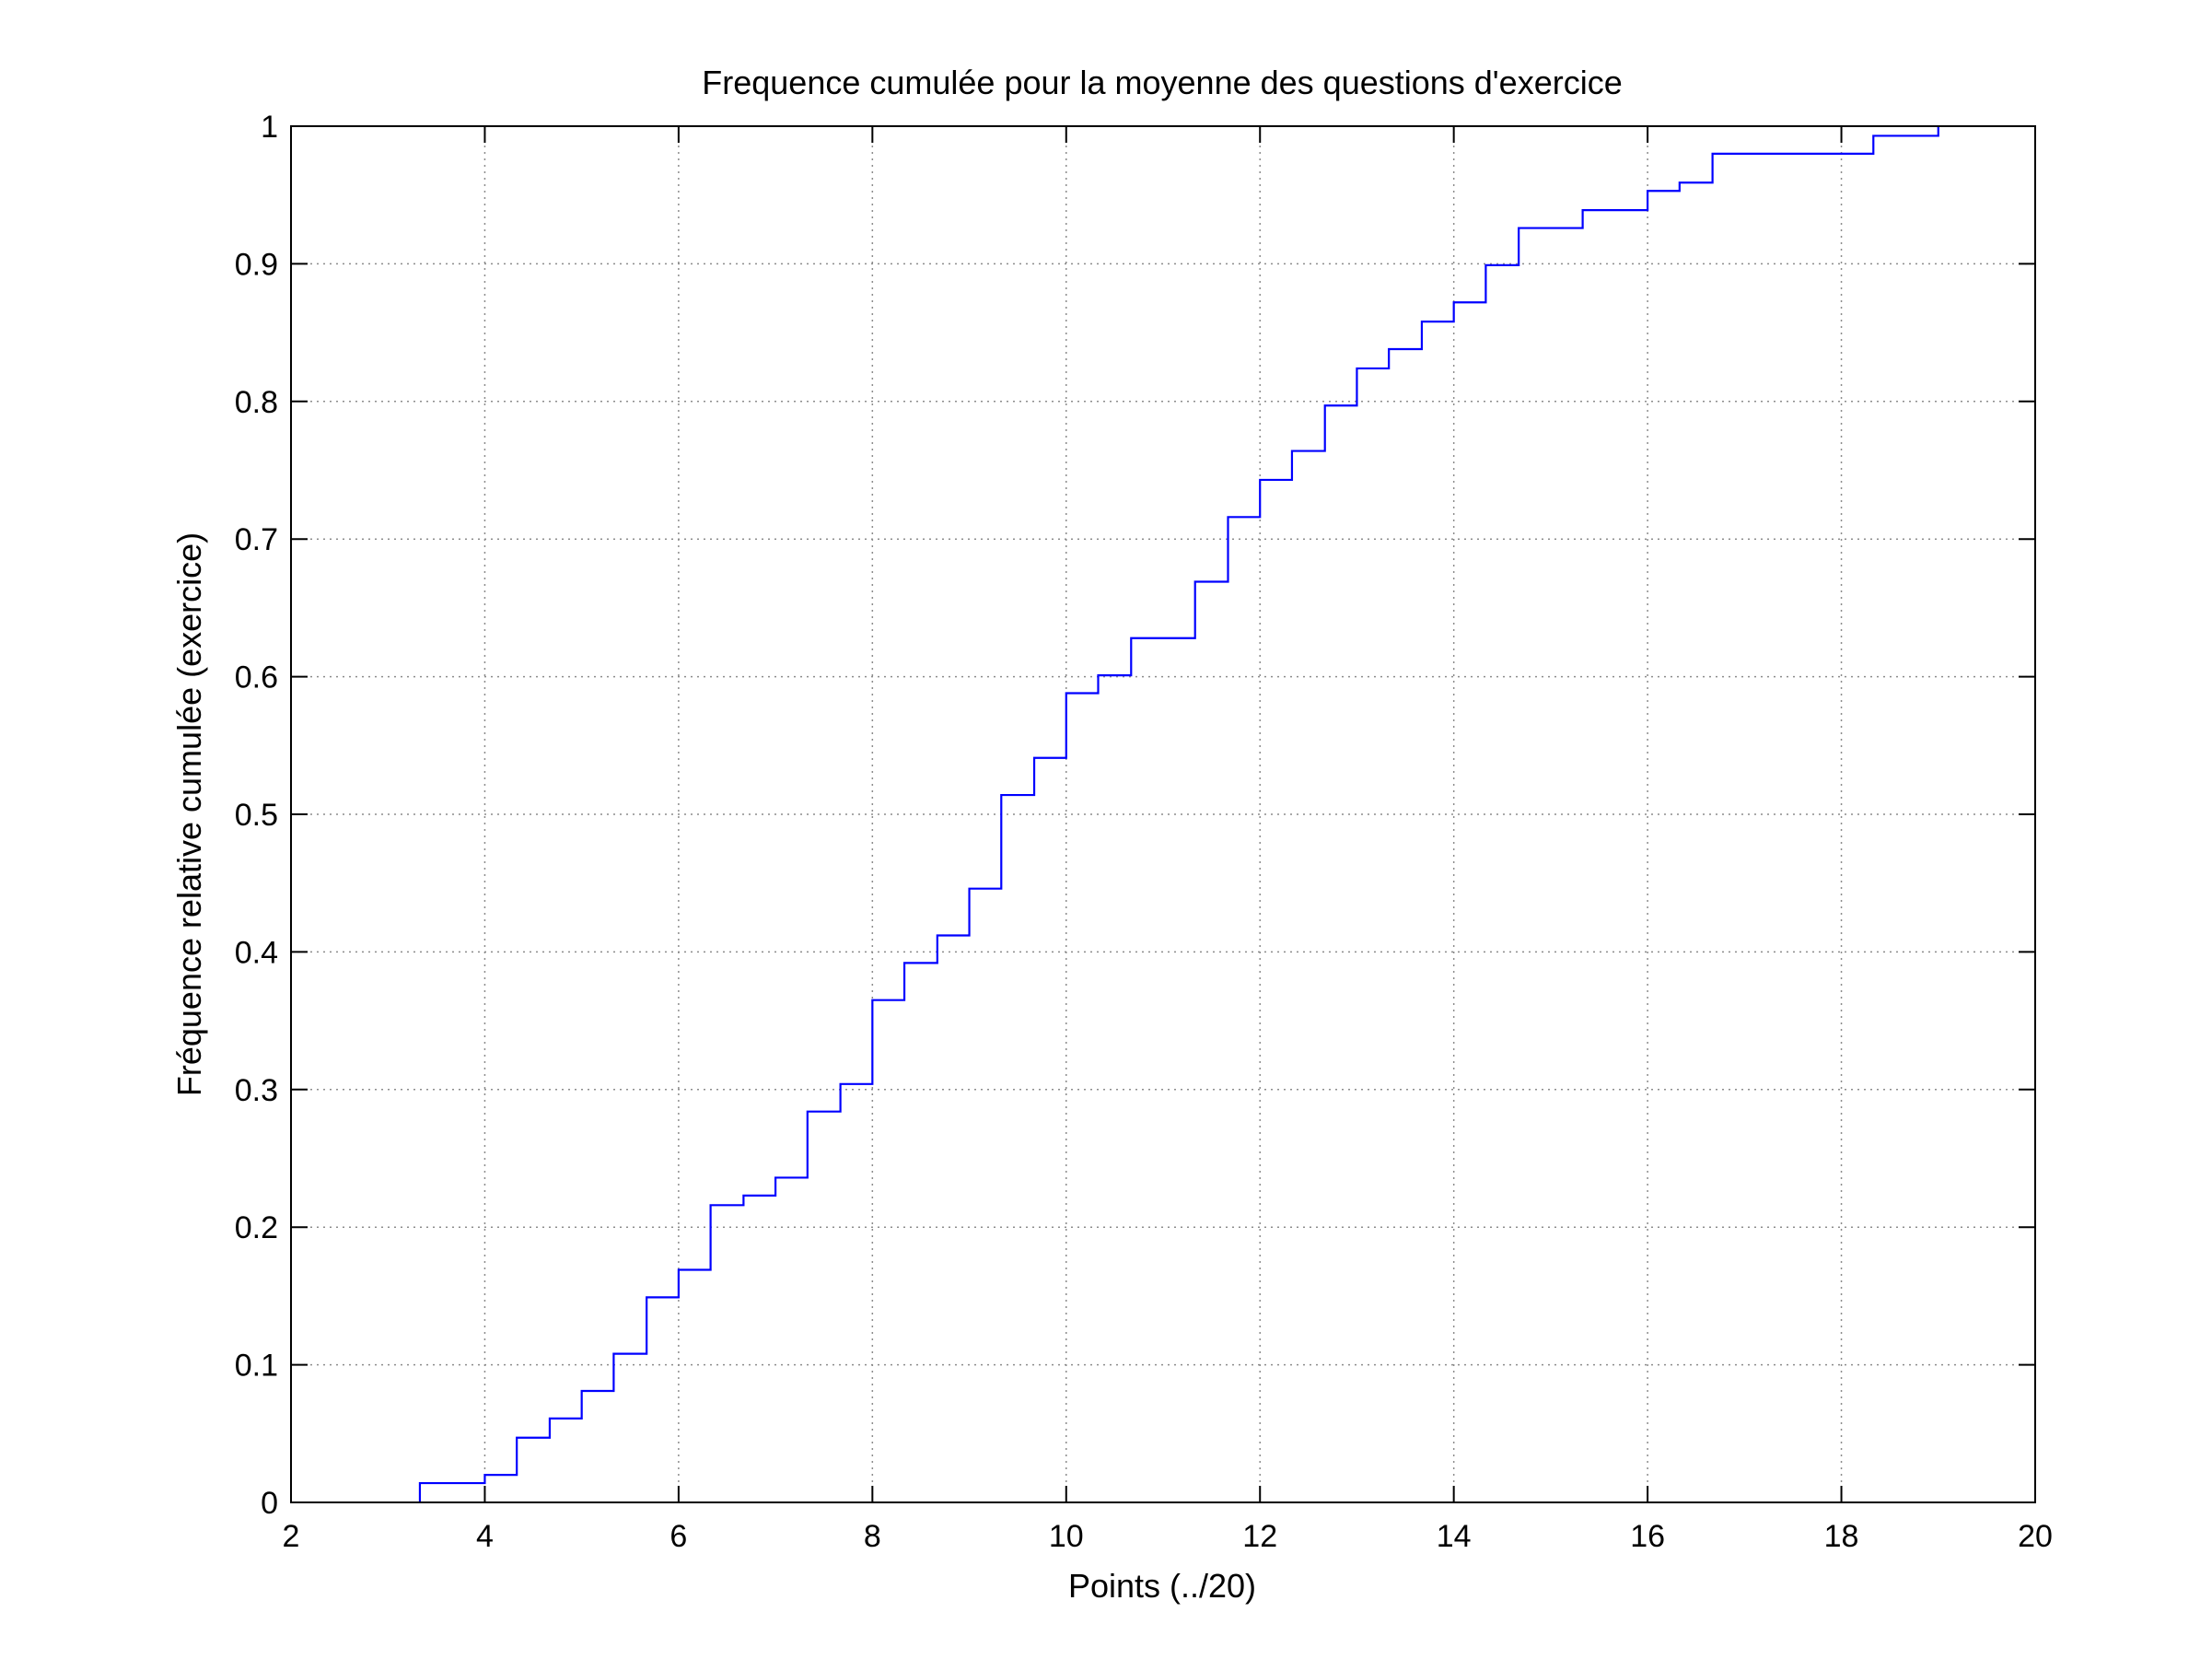 The image size is (2212, 1659). What do you see at coordinates (1168, 1536) in the screenshot?
I see `x-tick-labels: 2 4 6 8 10 12 14 16 18 20` at bounding box center [1168, 1536].